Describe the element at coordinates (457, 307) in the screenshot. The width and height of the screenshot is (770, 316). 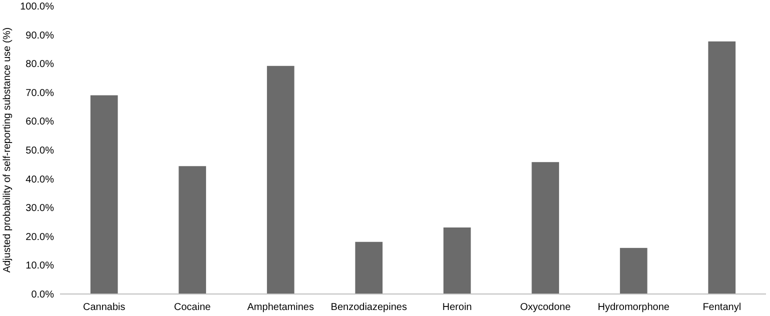
I see `x-tick-label: Heroin` at that location.